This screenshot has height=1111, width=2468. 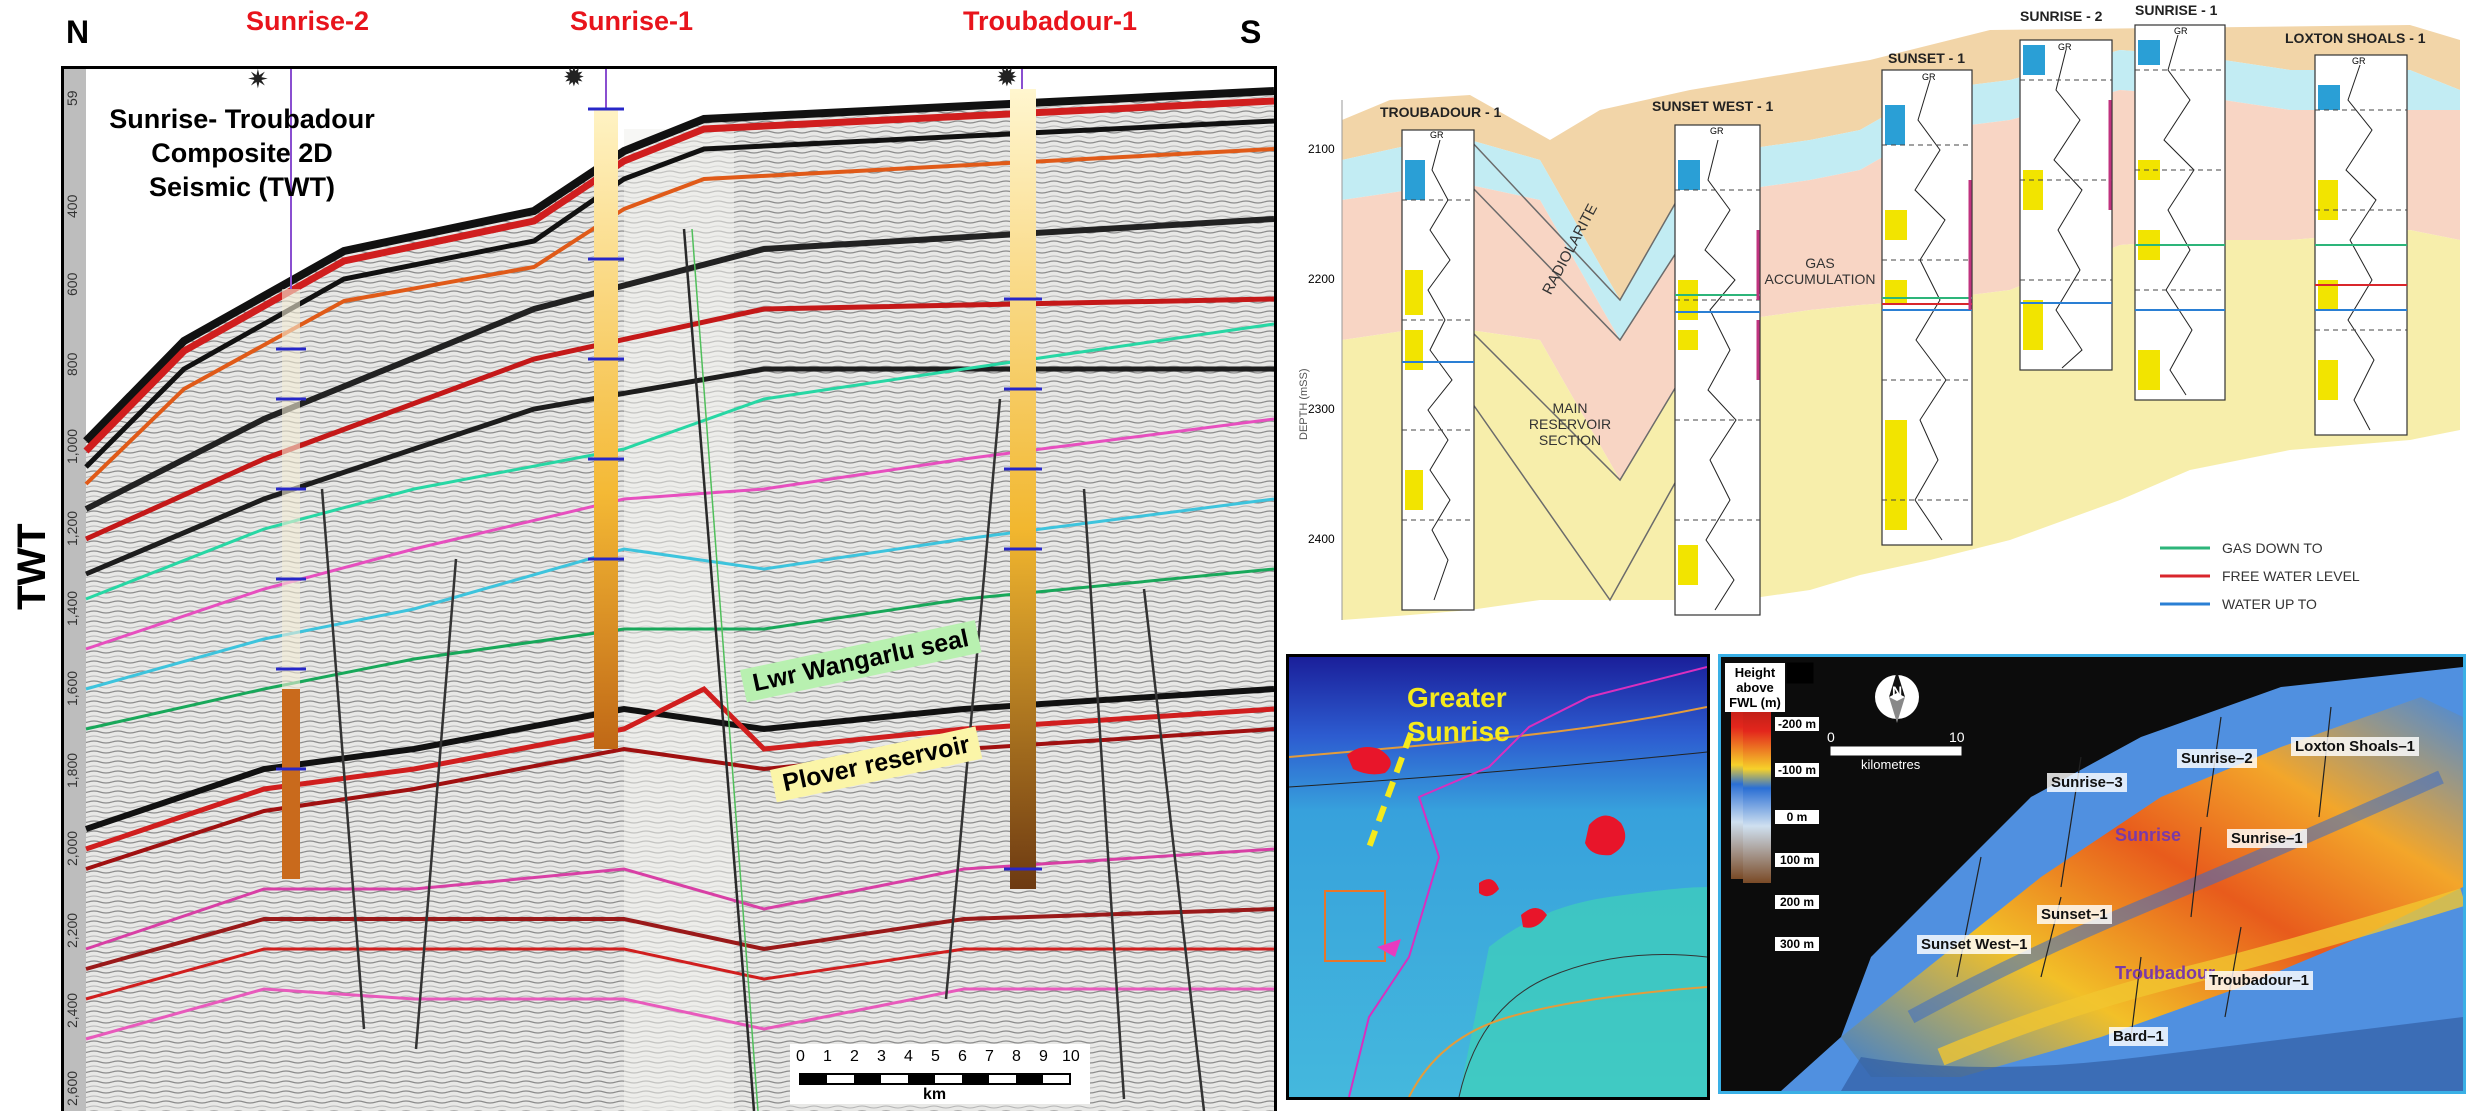 I want to click on tick-label: 2,600, so click(x=72, y=1088).